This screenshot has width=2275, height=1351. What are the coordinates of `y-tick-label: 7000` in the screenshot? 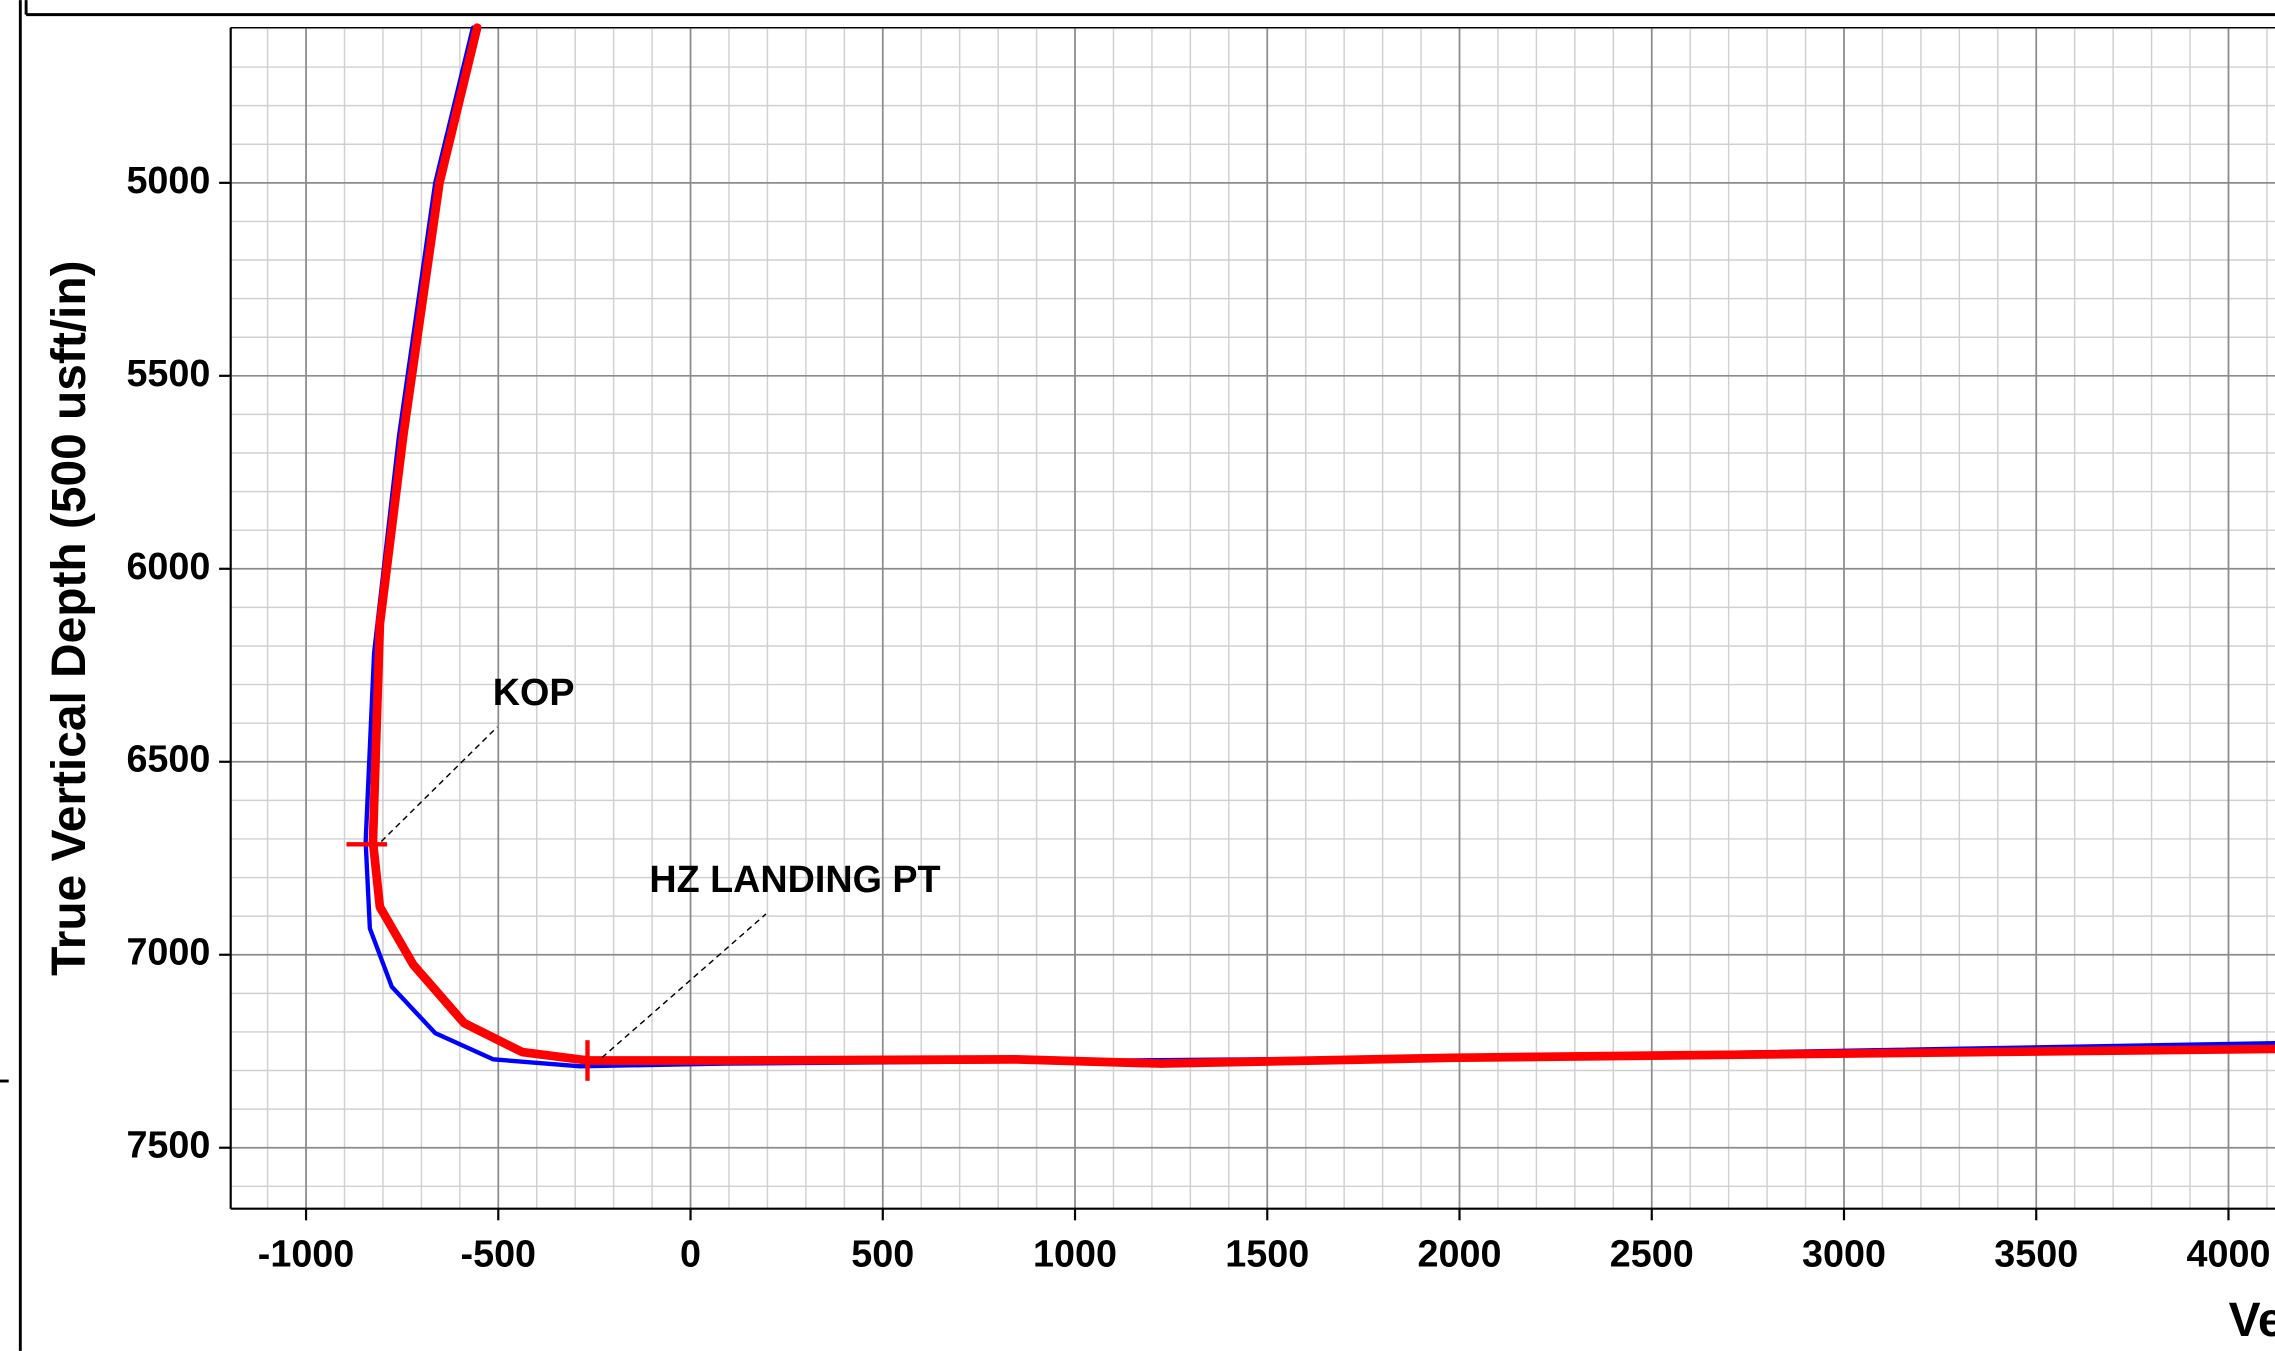 It's located at (168, 952).